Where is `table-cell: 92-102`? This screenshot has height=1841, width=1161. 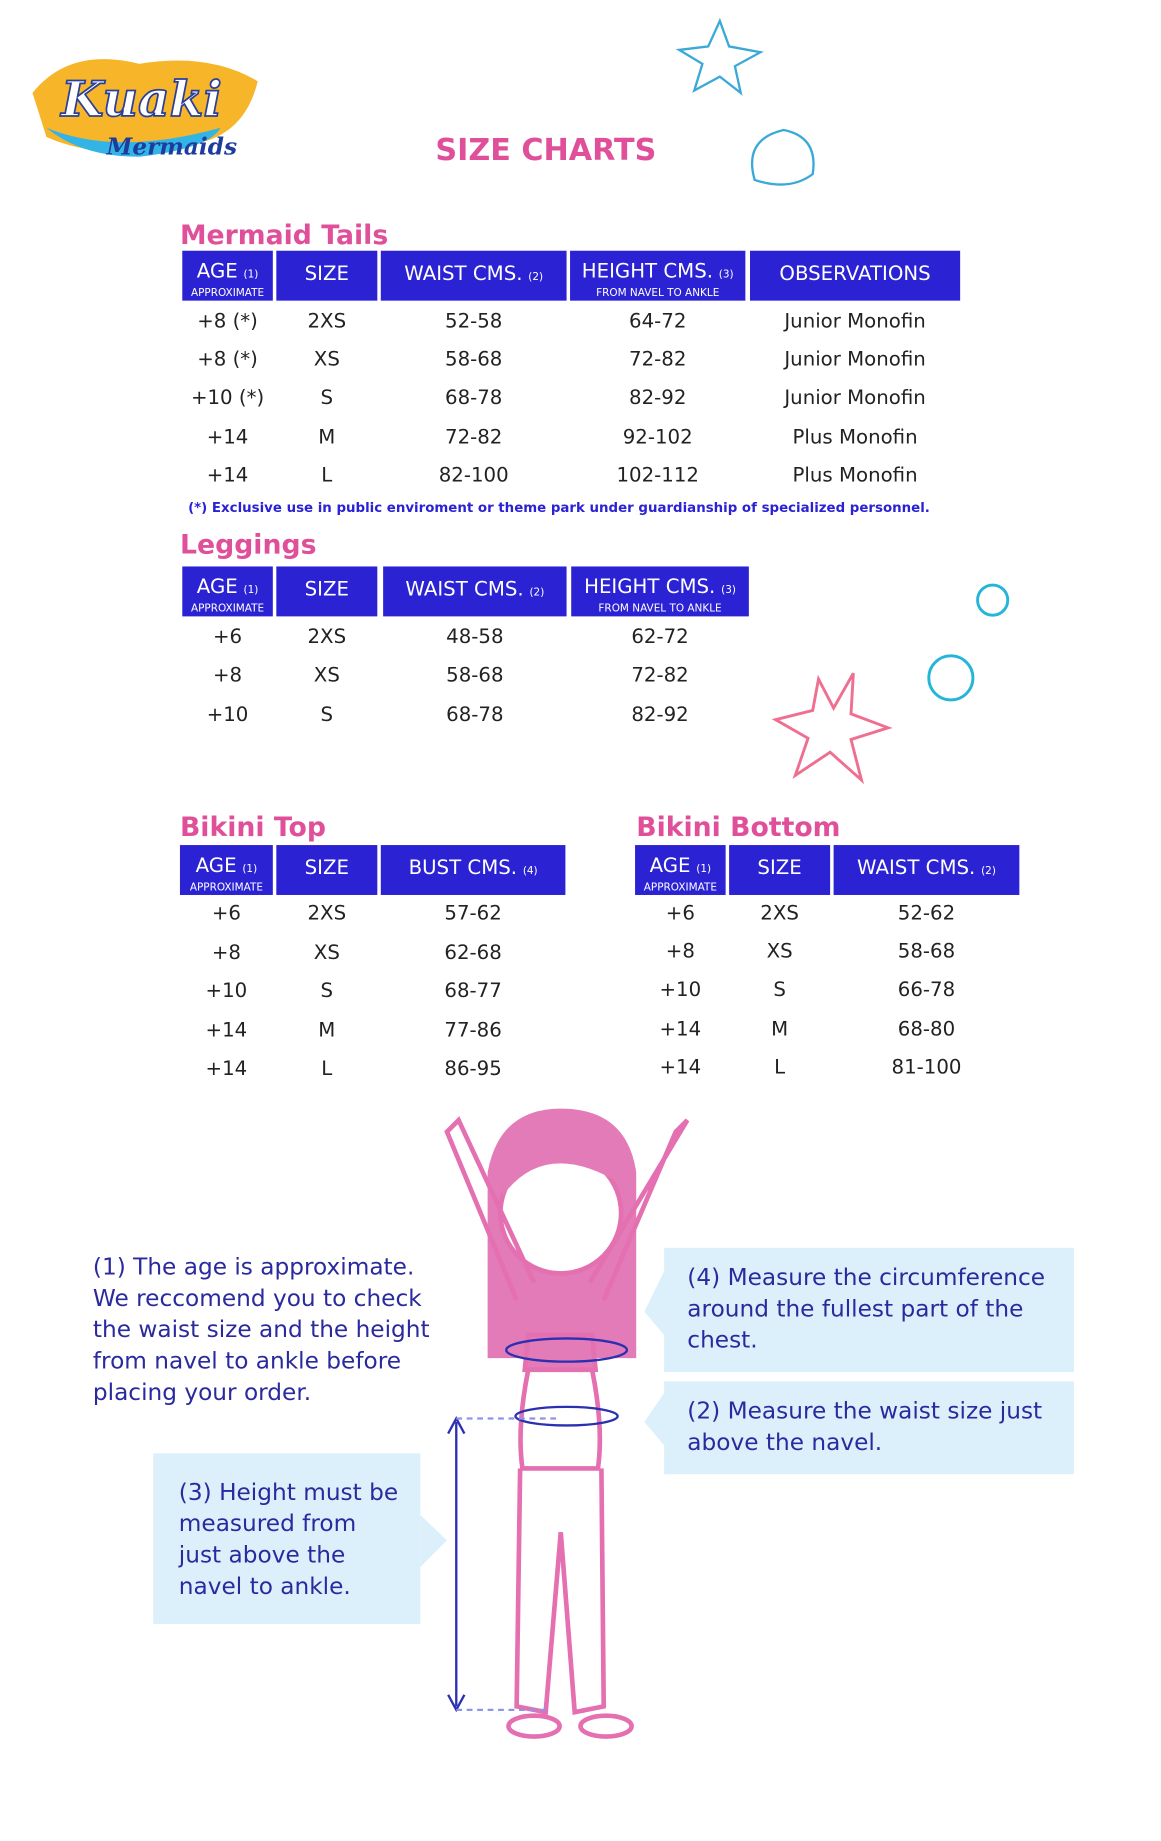
table-cell: 92-102 is located at coordinates (657, 438).